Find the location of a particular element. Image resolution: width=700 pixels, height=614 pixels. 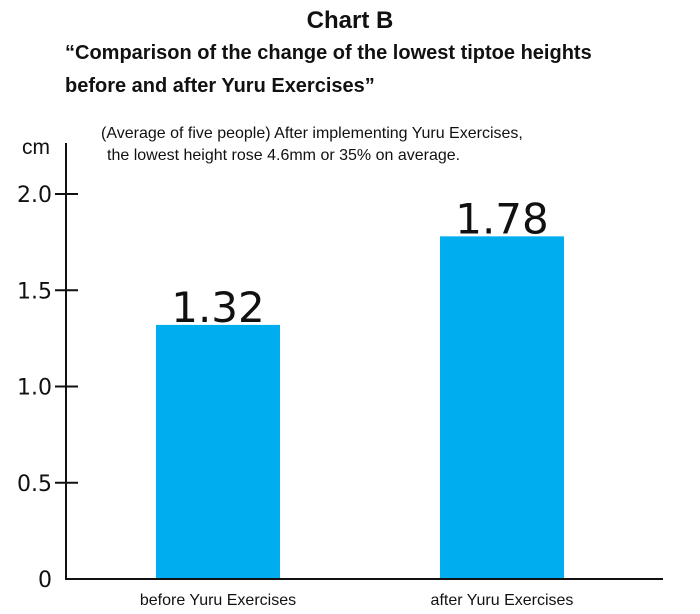

y-tick-label-1: 0.5 is located at coordinates (34, 484).